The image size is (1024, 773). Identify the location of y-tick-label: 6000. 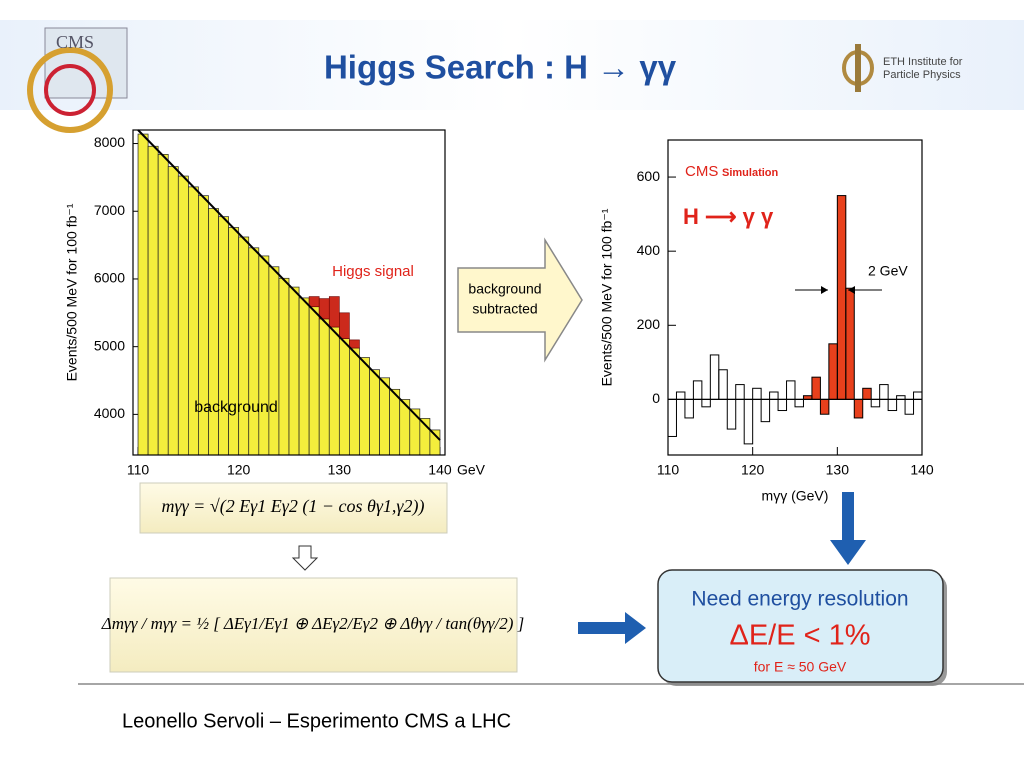
(109, 278).